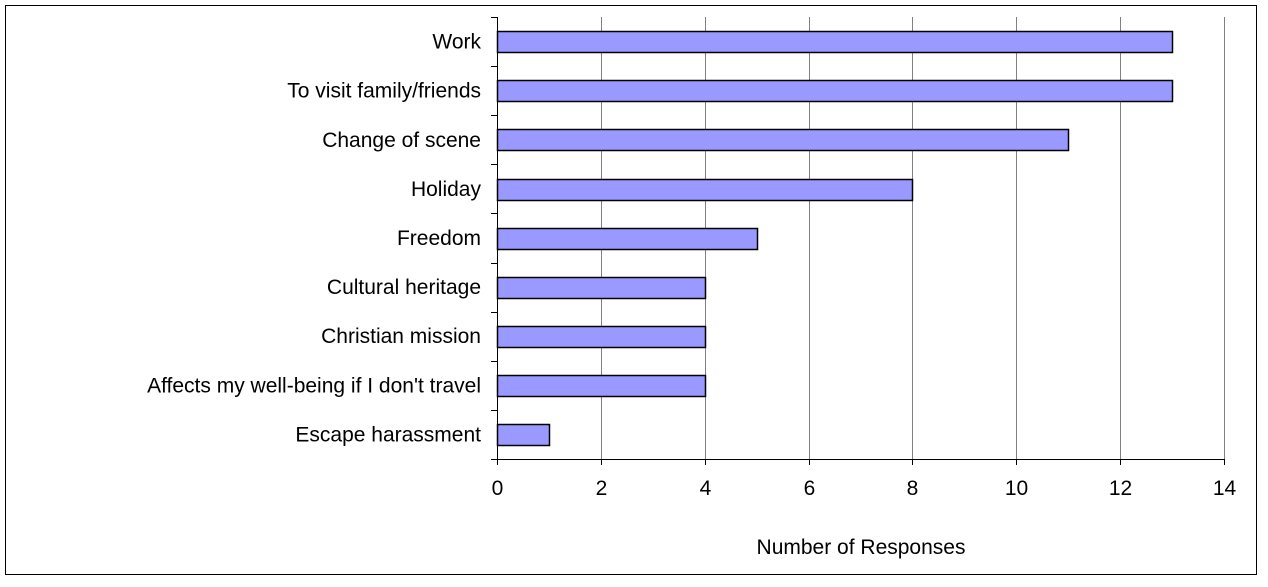 This screenshot has width=1268, height=587. What do you see at coordinates (810, 488) in the screenshot?
I see `x-tick-label: 6` at bounding box center [810, 488].